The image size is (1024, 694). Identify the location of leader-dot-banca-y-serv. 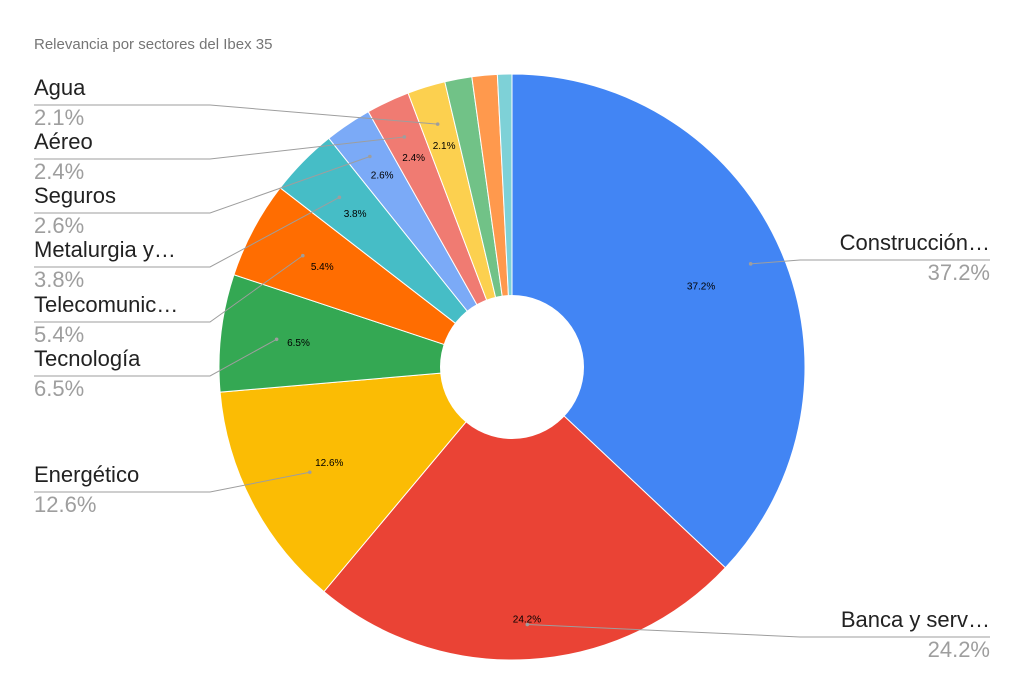
(527, 624).